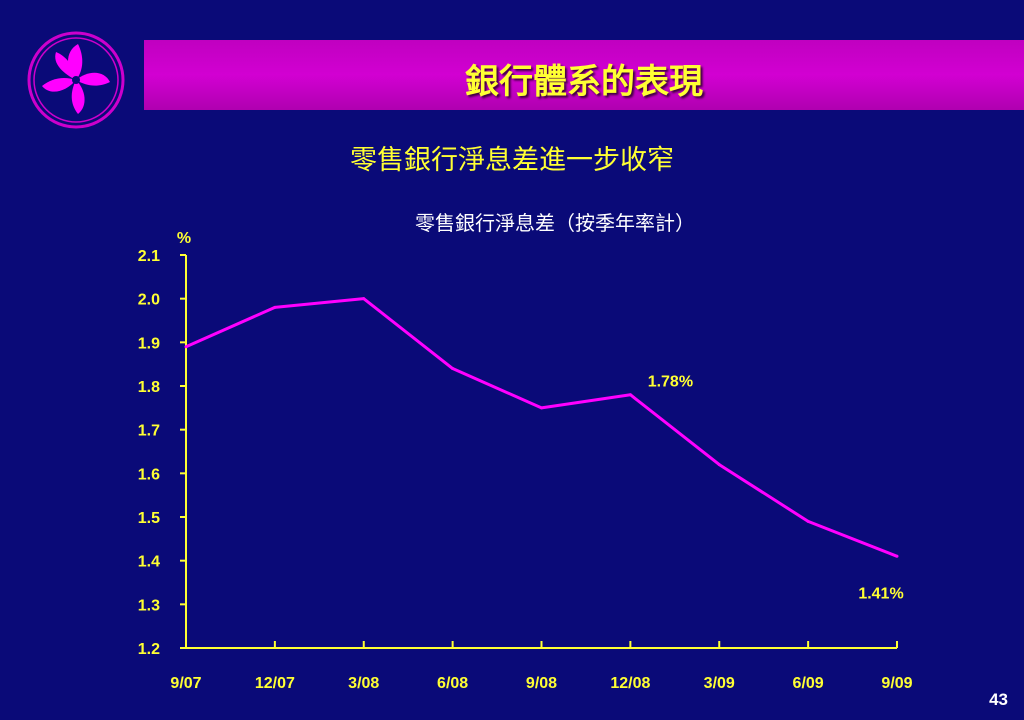 Image resolution: width=1024 pixels, height=720 pixels. Describe the element at coordinates (184, 238) in the screenshot. I see `y-axis-unit-label: %` at that location.